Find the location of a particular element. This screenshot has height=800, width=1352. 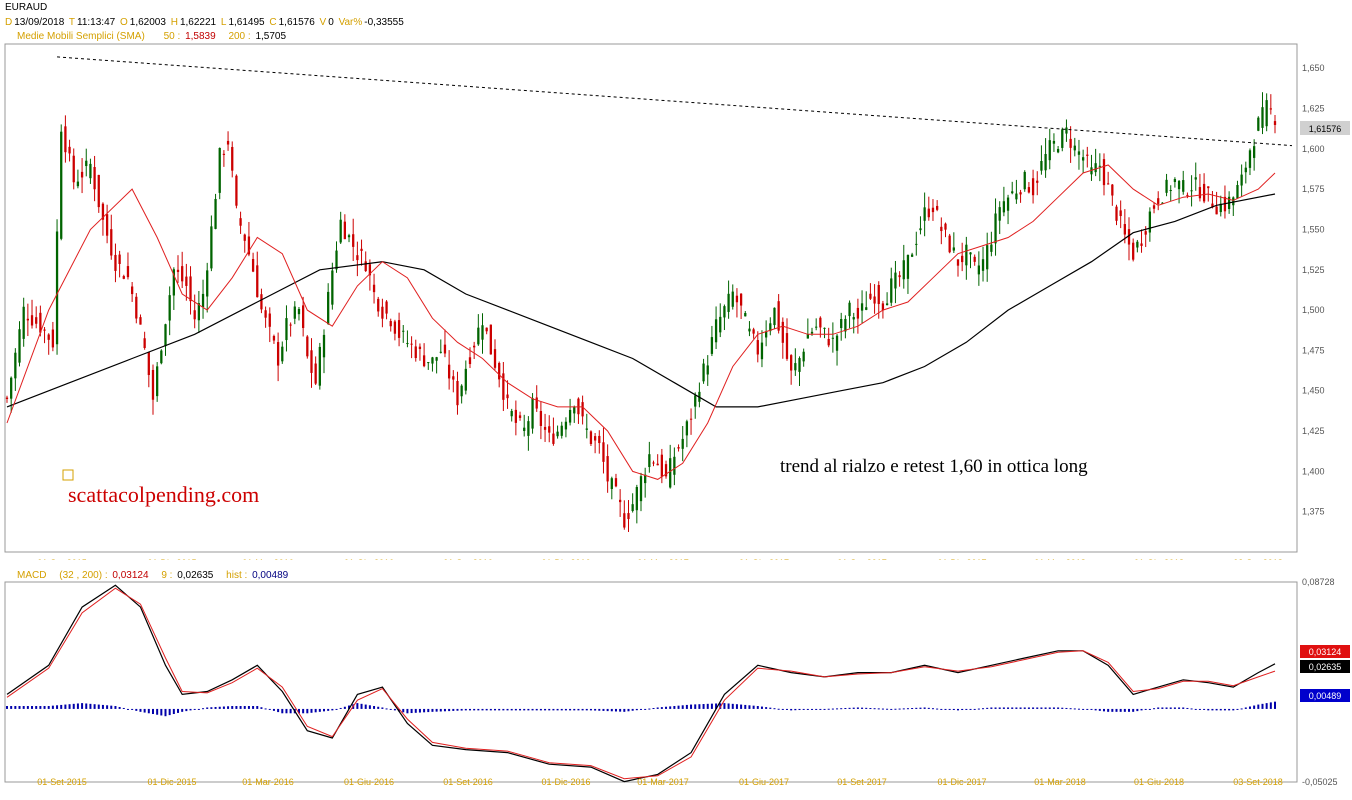

macd-x-tick: 01-Dic-2017 is located at coordinates (961, 782).